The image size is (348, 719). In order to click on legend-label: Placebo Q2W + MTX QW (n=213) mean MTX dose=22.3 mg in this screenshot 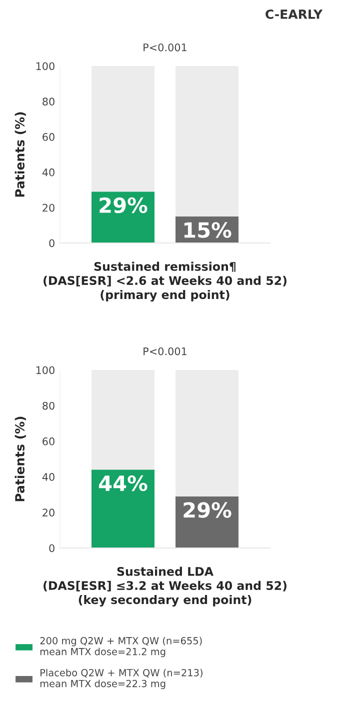, I will do `click(121, 679)`.